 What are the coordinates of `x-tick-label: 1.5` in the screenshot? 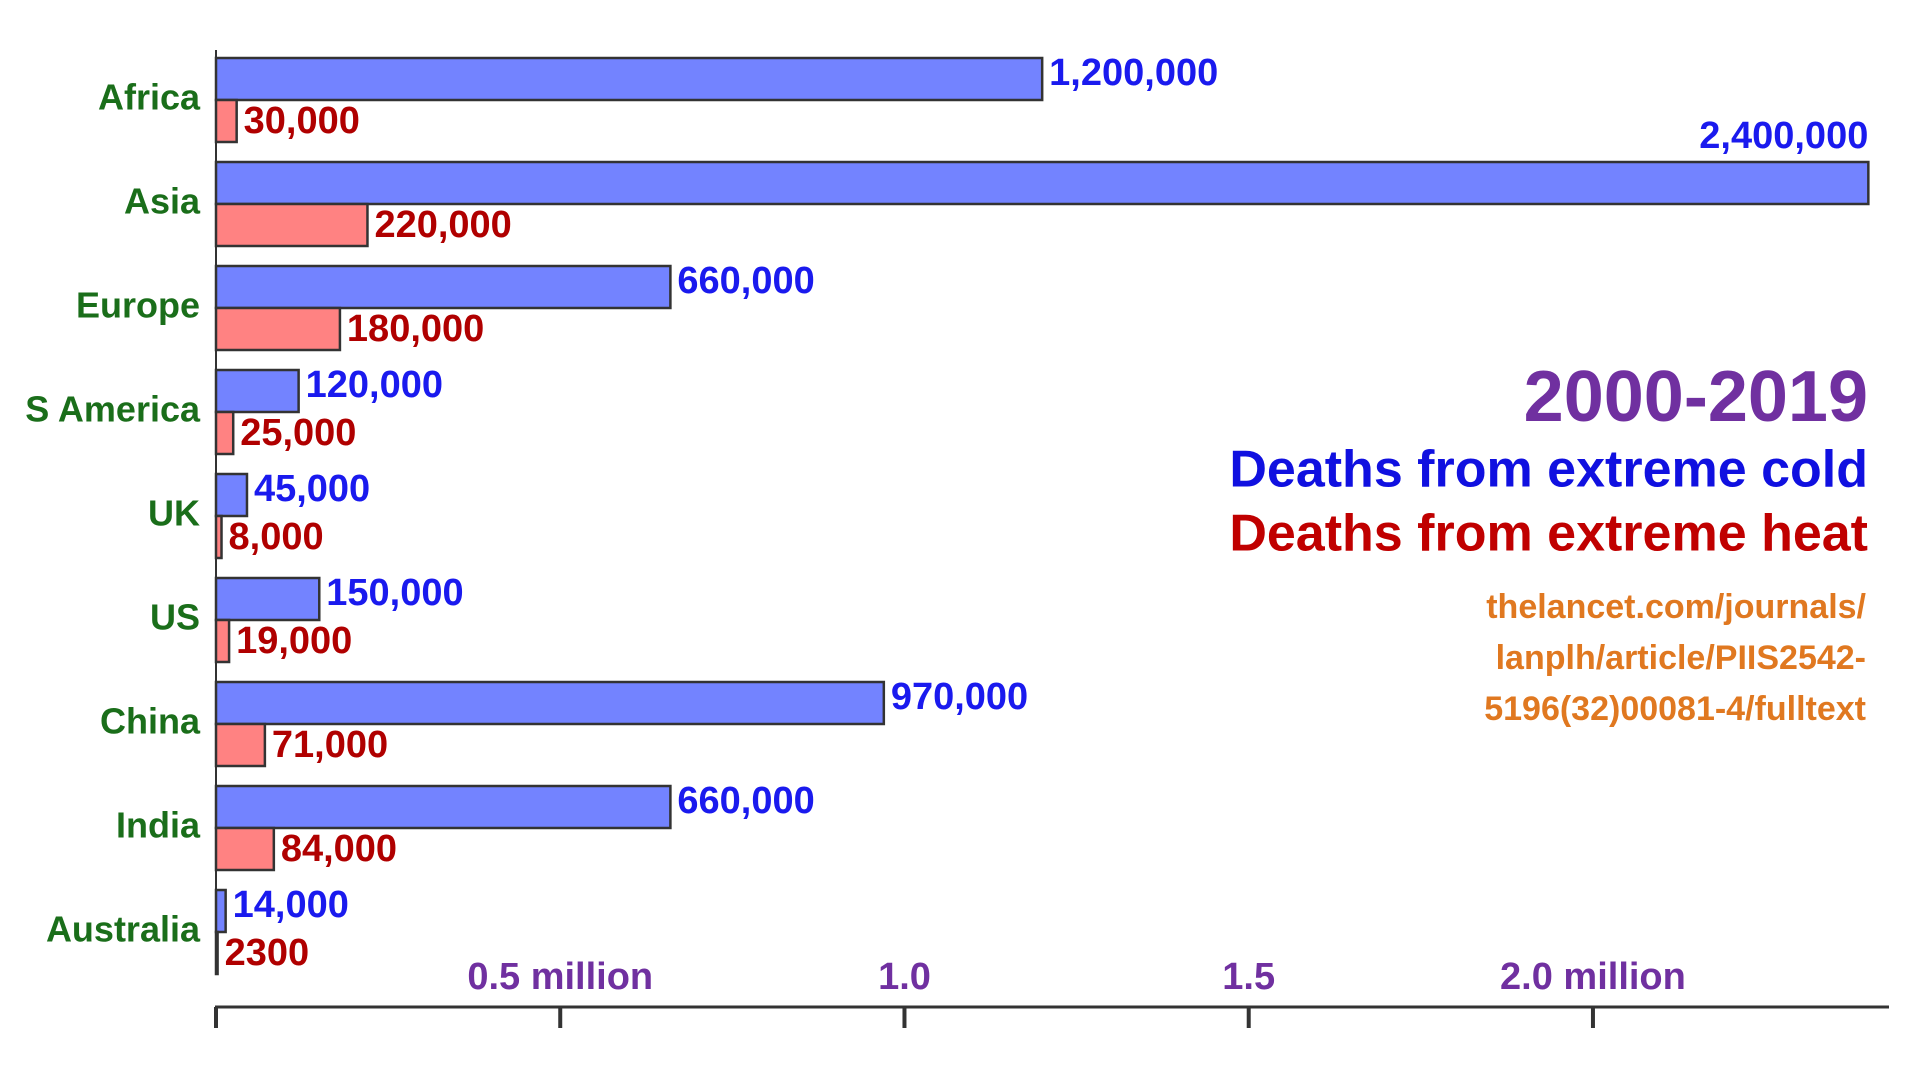 It's located at (1248, 977).